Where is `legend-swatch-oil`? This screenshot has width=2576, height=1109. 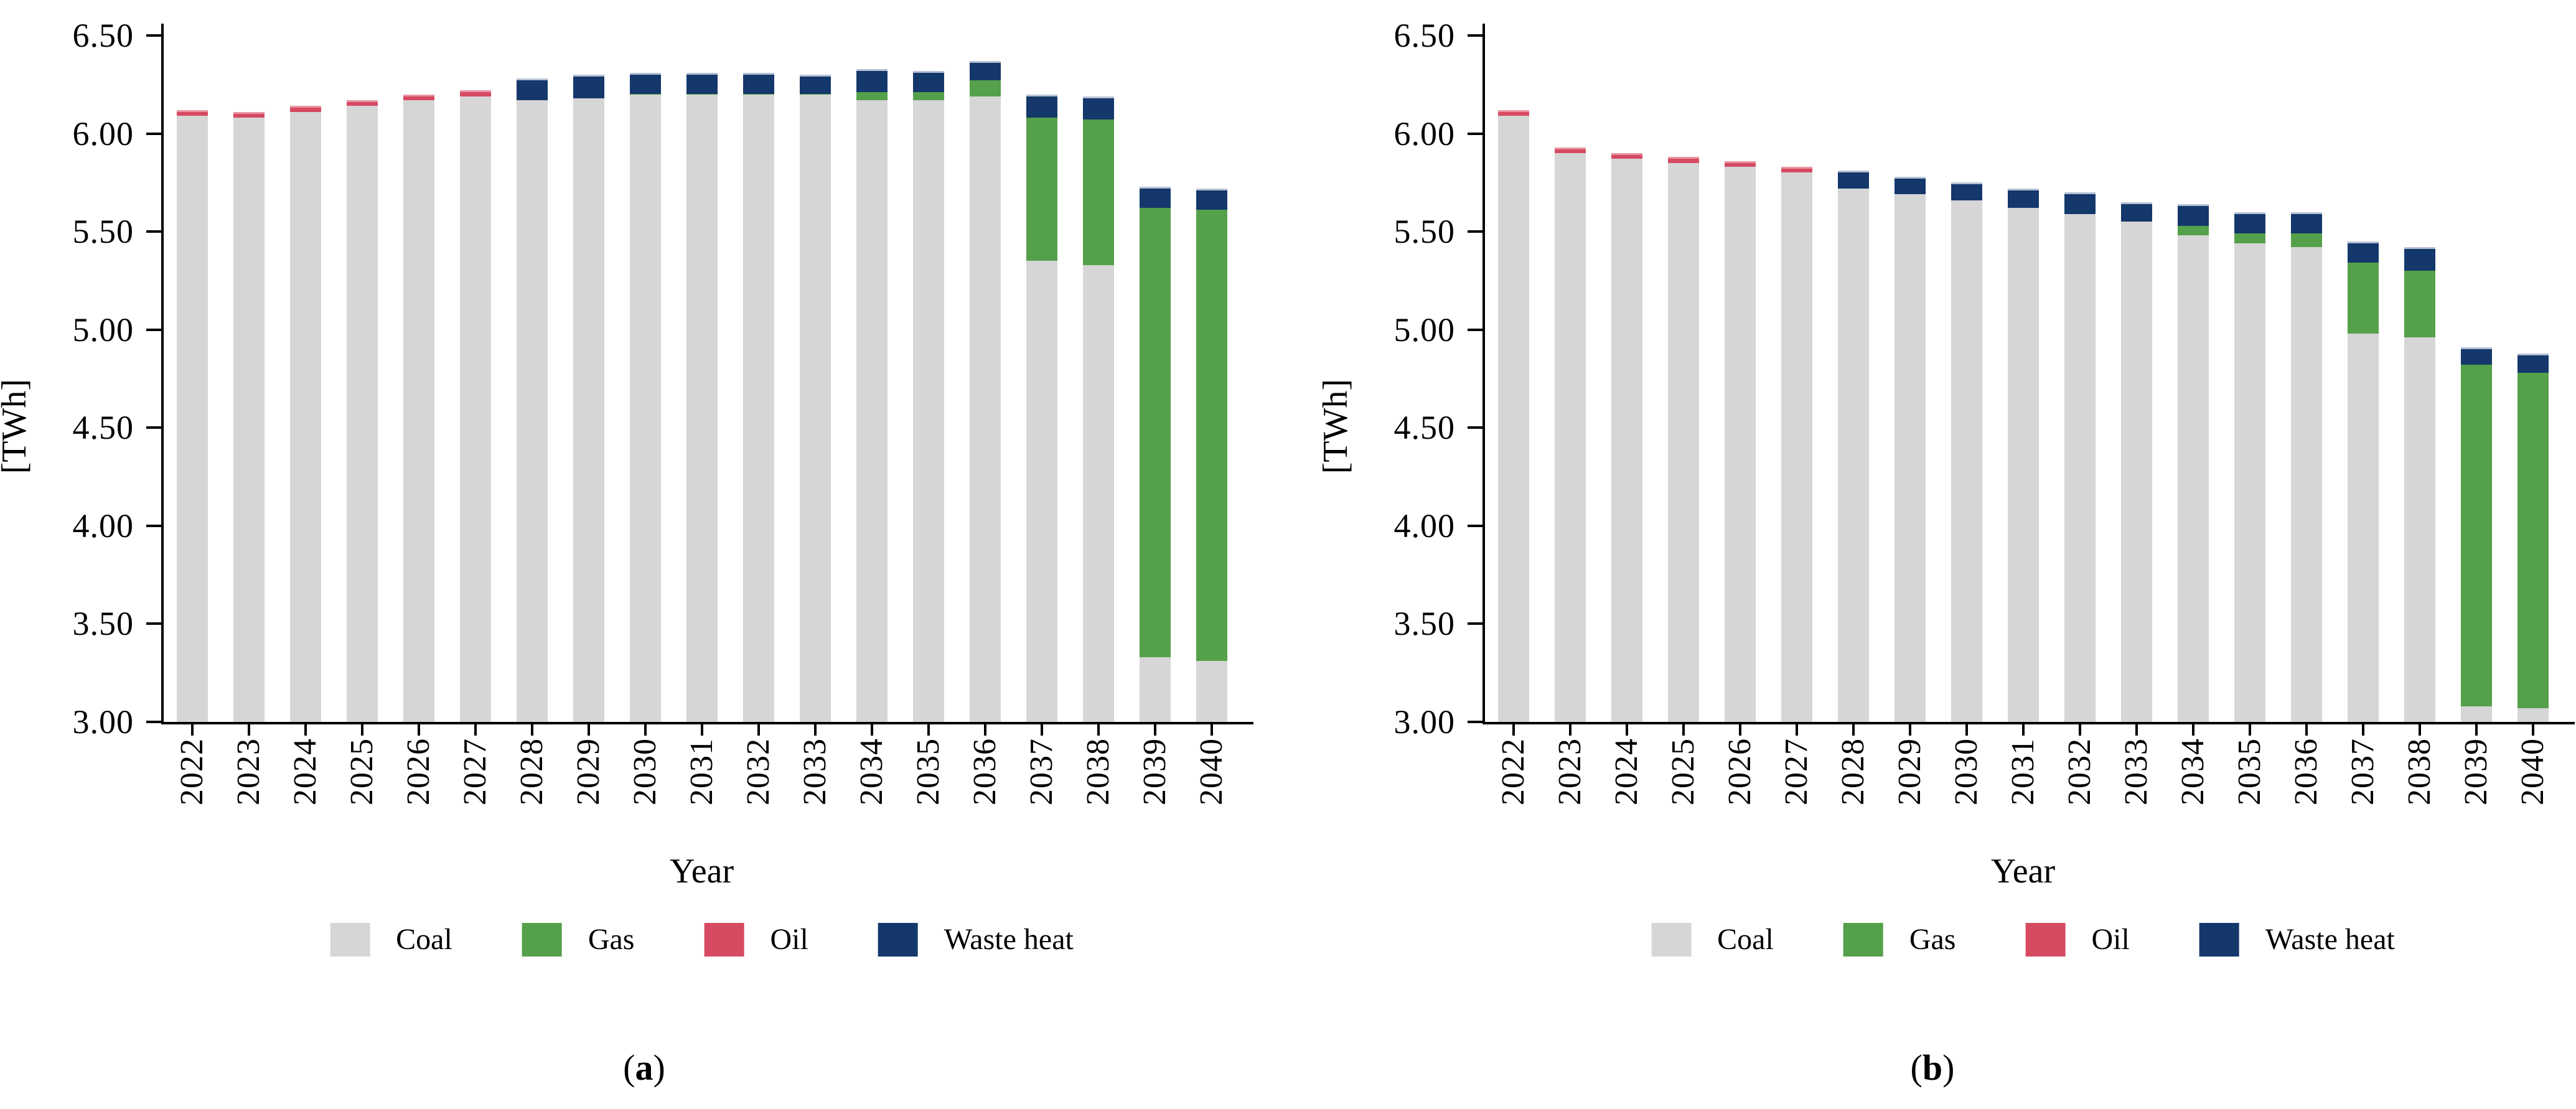 legend-swatch-oil is located at coordinates (724, 940).